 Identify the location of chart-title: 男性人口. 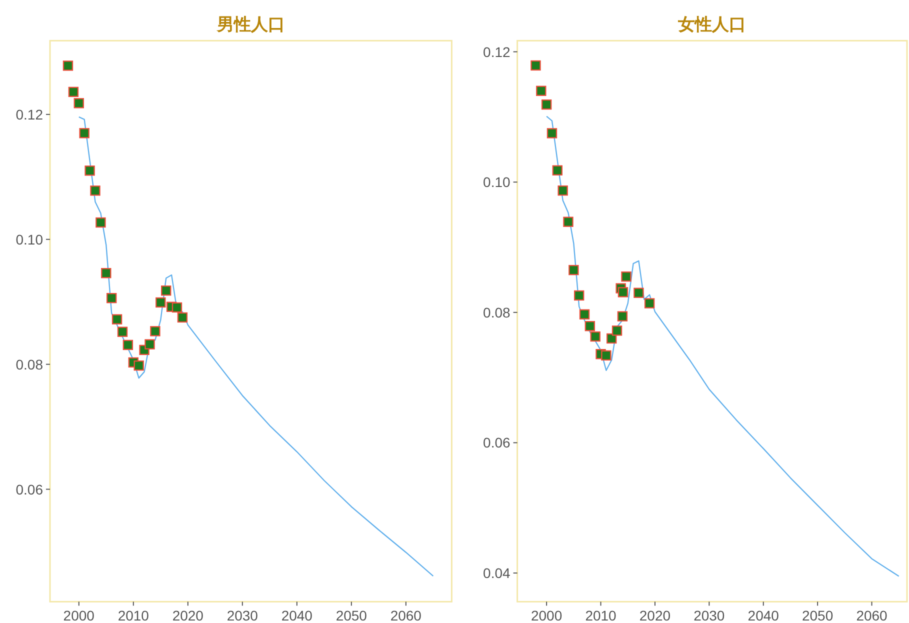
(250, 25).